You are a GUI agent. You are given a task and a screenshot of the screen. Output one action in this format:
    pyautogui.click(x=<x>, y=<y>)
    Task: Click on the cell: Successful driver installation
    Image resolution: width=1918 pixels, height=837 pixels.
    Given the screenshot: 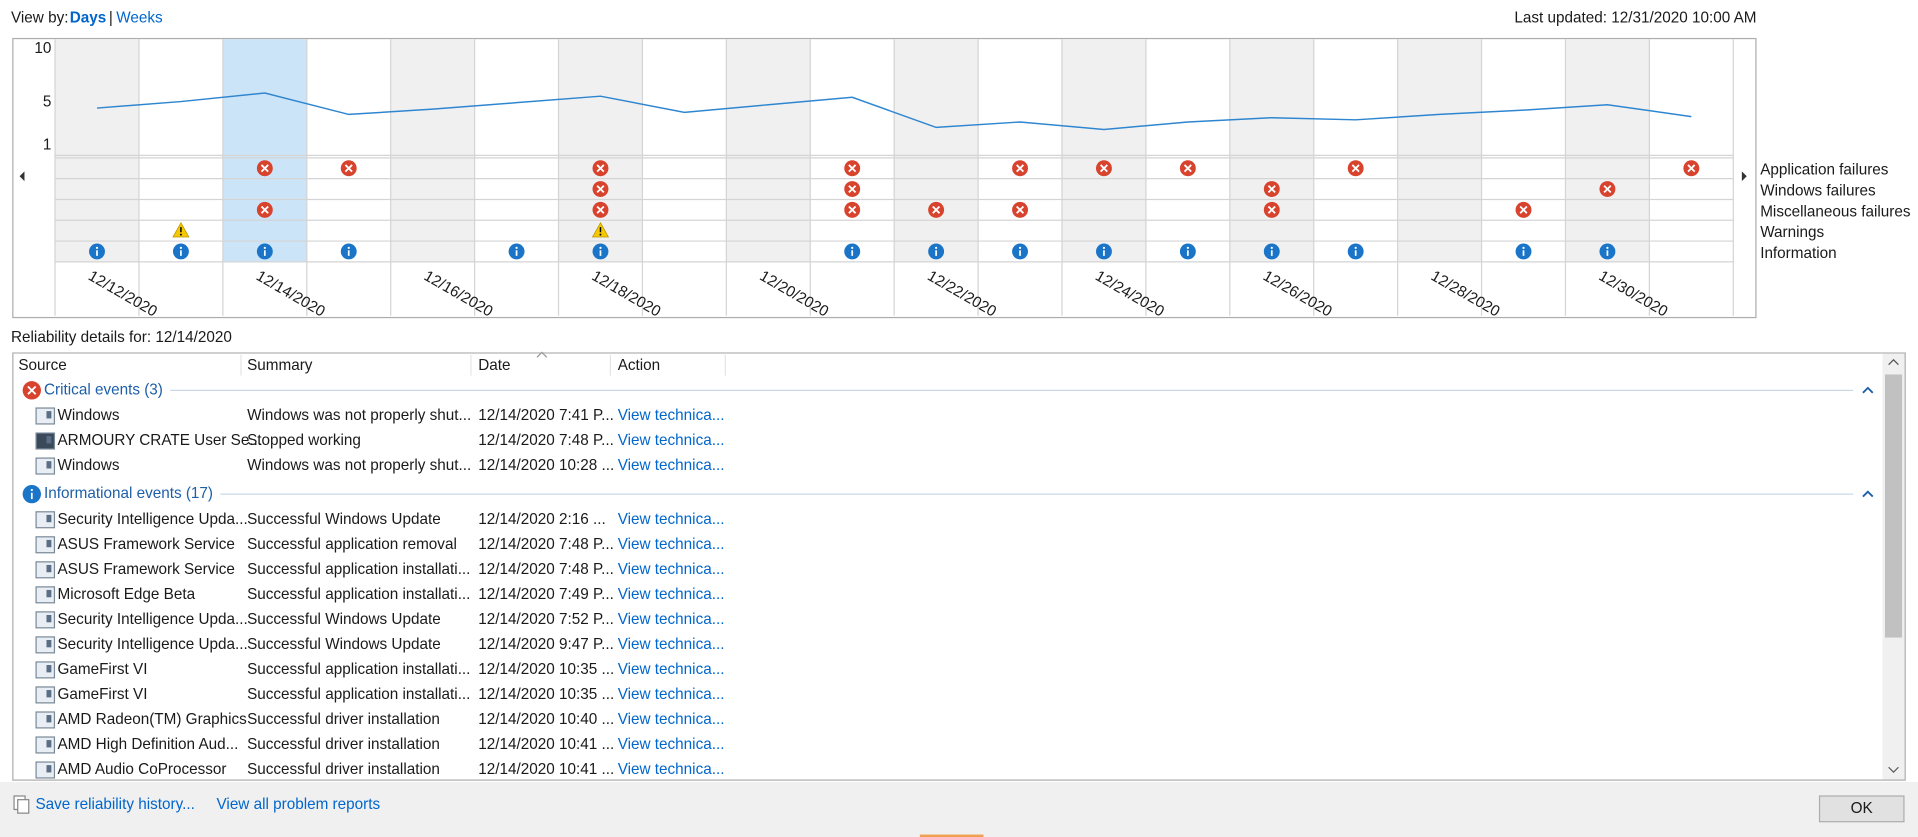 What is the action you would take?
    pyautogui.click(x=343, y=744)
    